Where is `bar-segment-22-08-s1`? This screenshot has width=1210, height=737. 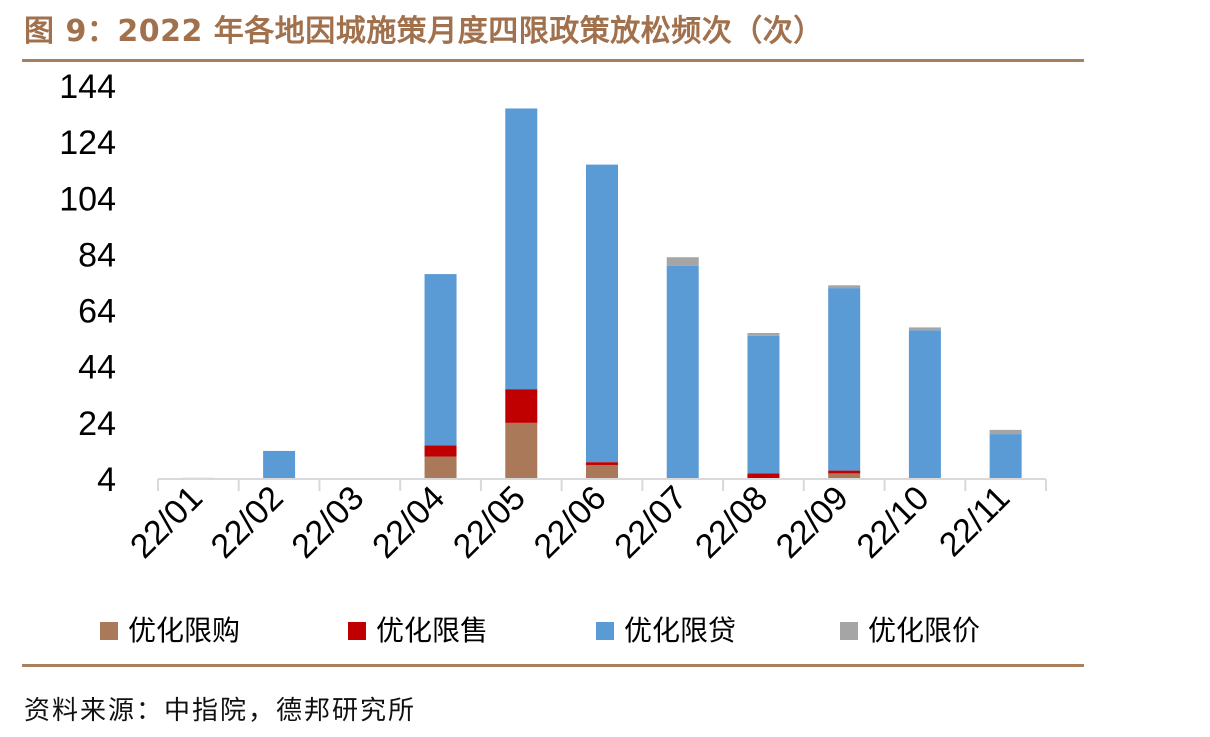 bar-segment-22-08-s1 is located at coordinates (763, 476).